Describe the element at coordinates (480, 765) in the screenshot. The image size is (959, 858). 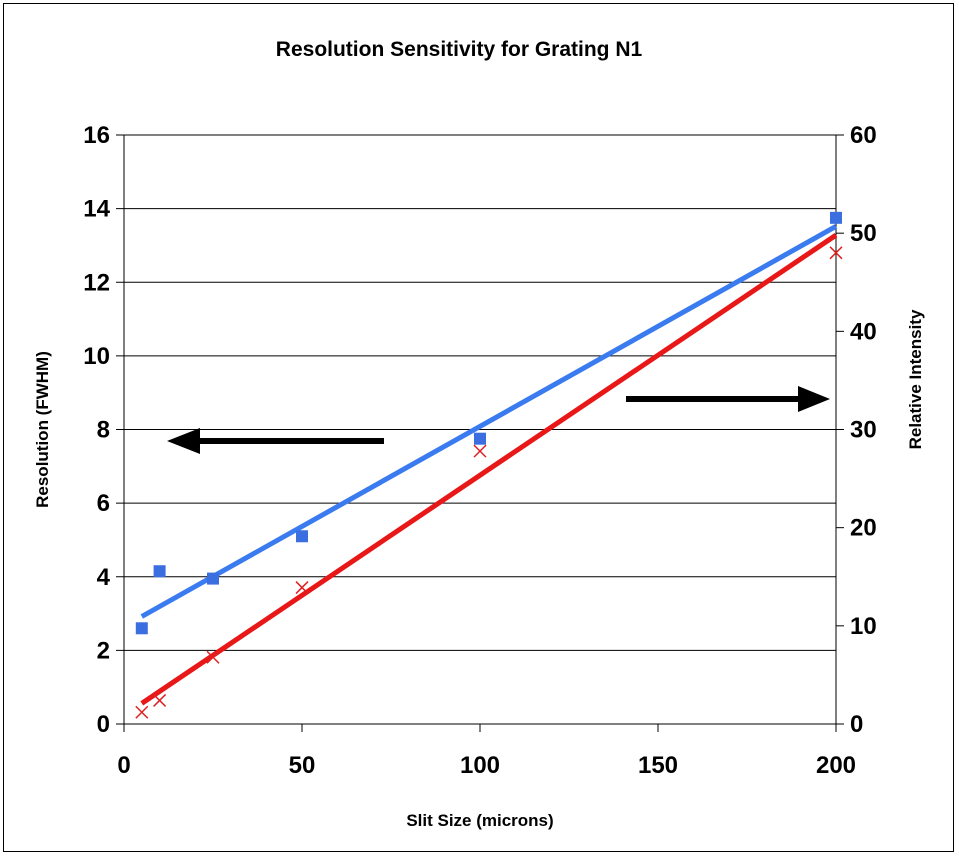
I see `x-tick-label: 100` at that location.